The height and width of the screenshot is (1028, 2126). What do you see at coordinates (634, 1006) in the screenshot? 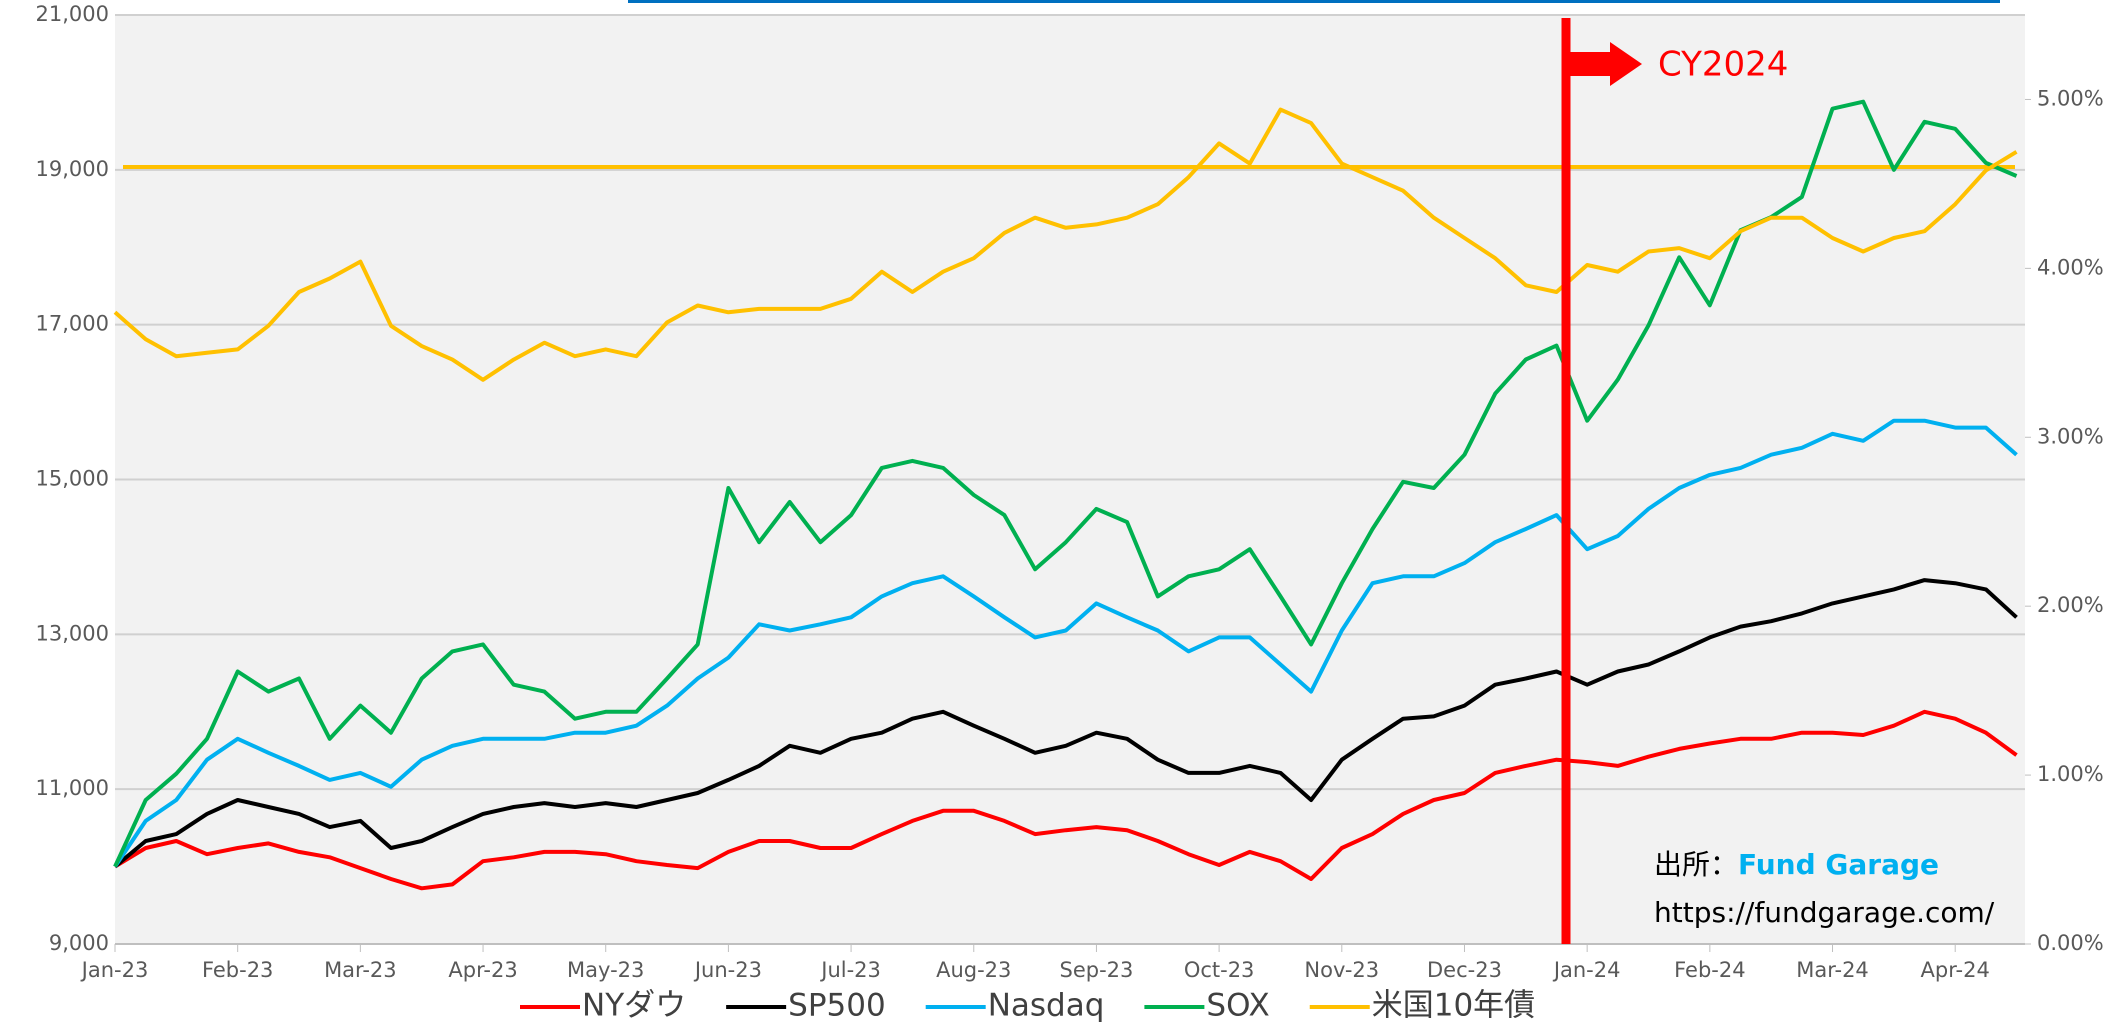
I see `legend-label: NYダウ` at bounding box center [634, 1006].